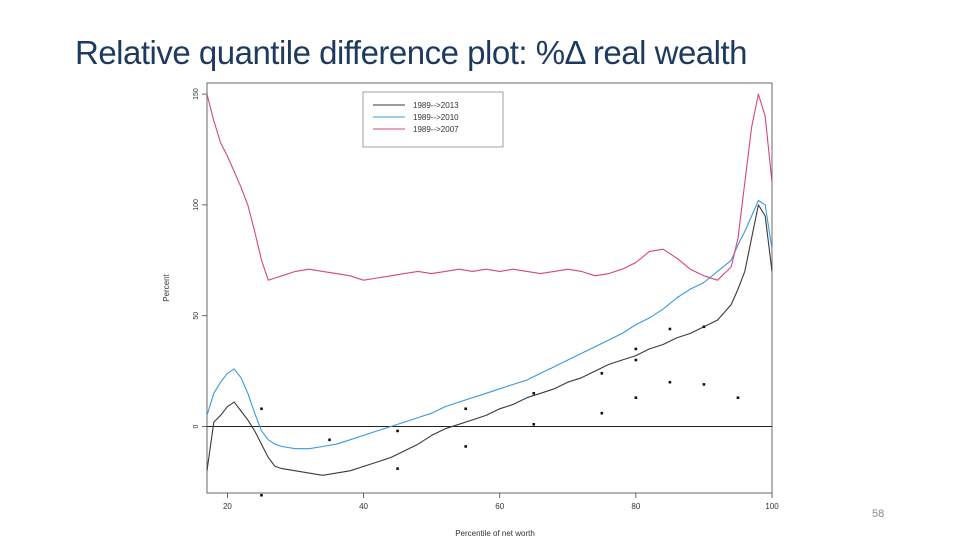 Image resolution: width=960 pixels, height=545 pixels. I want to click on y-tick-label: 150, so click(196, 94).